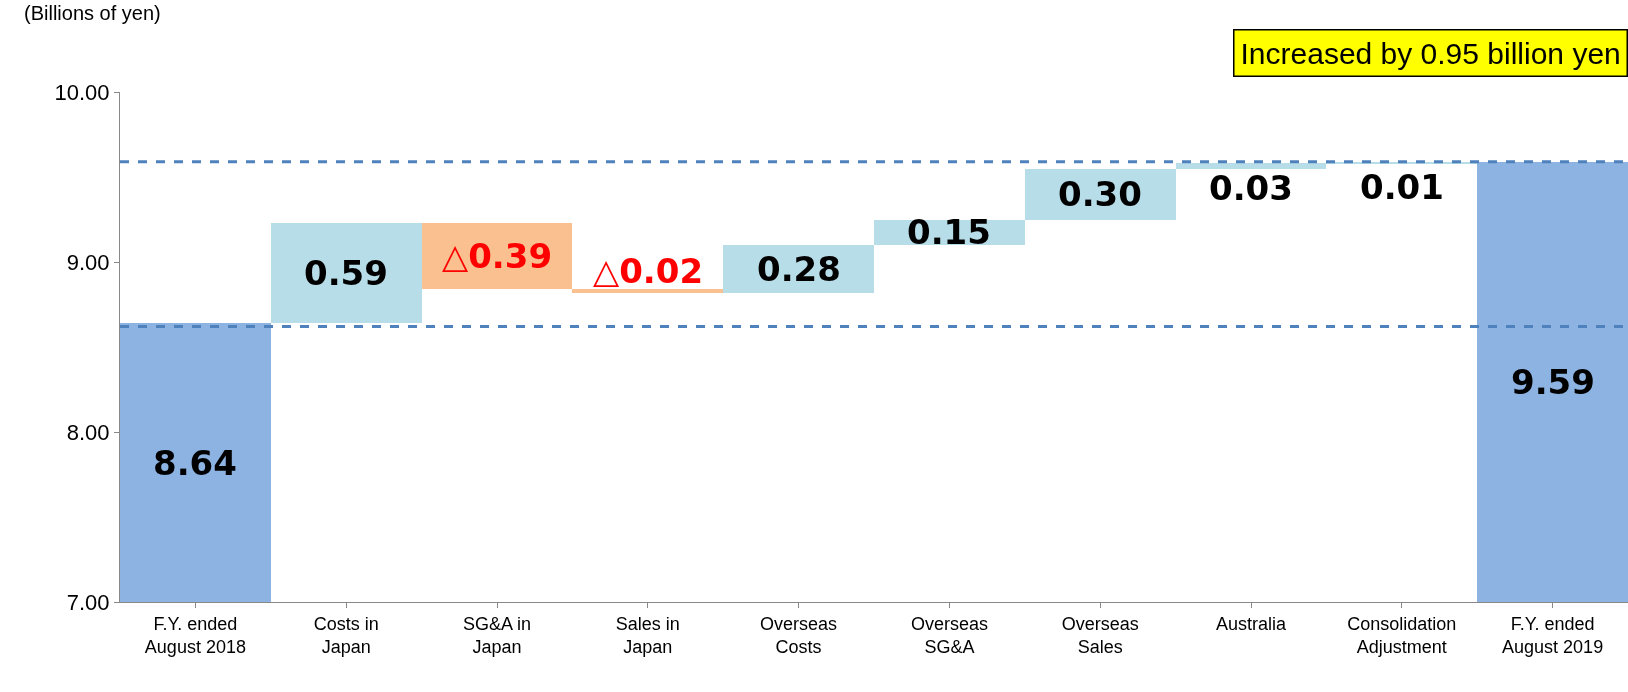 The height and width of the screenshot is (692, 1628). I want to click on data-label: 0.28, so click(799, 269).